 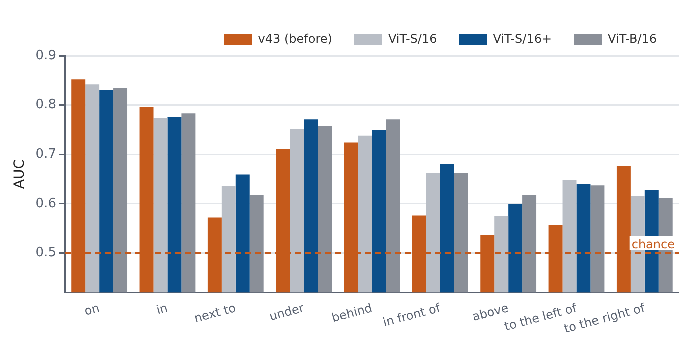 What do you see at coordinates (92, 309) in the screenshot?
I see `x-tick-label: on` at bounding box center [92, 309].